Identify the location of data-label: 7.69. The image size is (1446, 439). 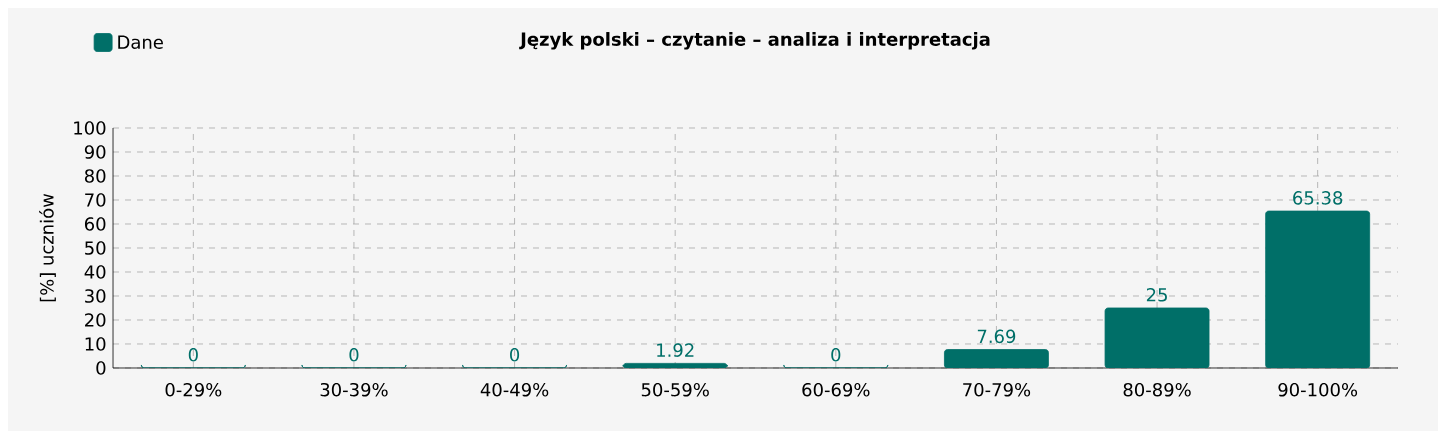
(996, 336).